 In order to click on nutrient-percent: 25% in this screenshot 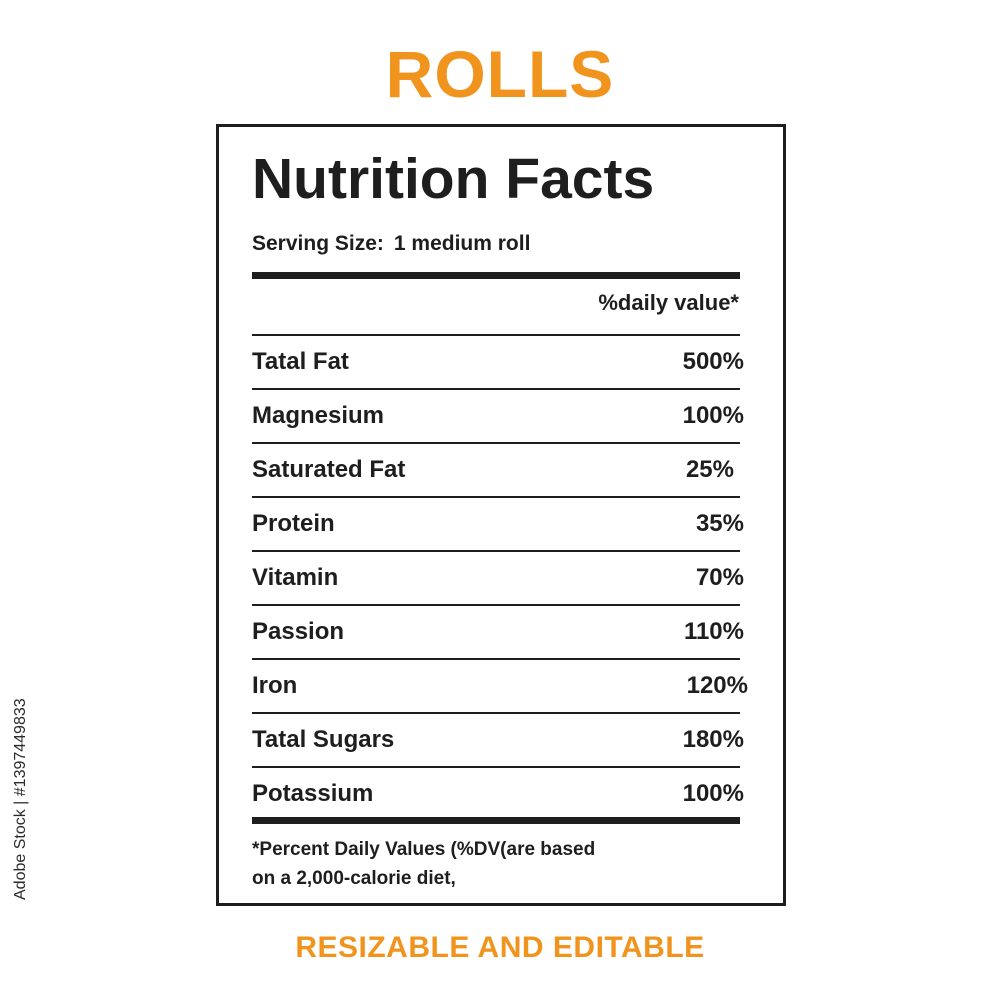, I will do `click(709, 469)`.